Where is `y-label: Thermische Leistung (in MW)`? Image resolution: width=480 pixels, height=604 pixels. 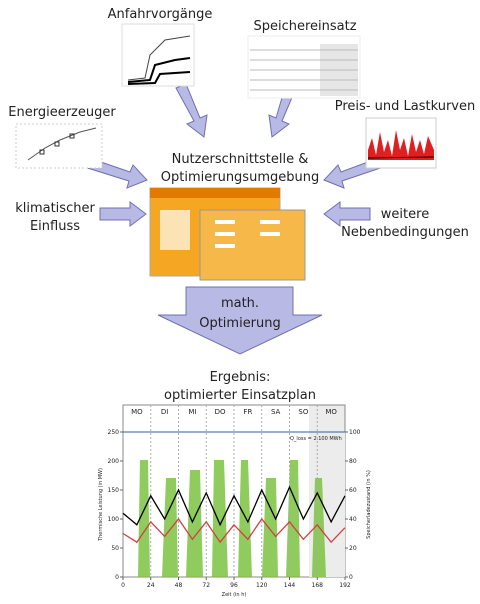 y-label: Thermische Leistung (in MW) is located at coordinates (101, 505).